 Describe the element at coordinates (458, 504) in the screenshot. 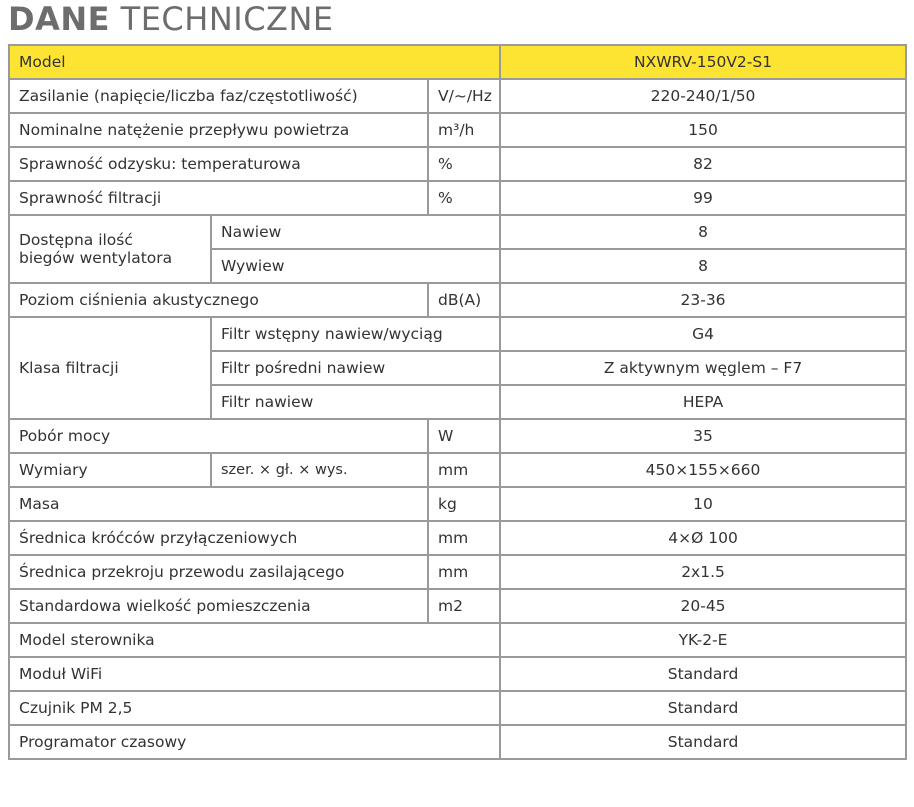

I see `table-row: Masa kg 10` at that location.